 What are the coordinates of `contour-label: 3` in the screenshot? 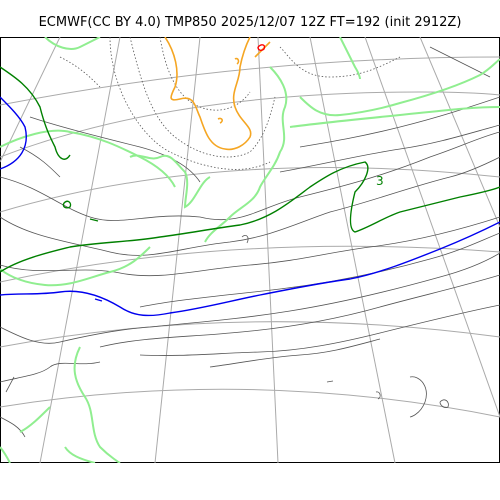 It's located at (380, 181).